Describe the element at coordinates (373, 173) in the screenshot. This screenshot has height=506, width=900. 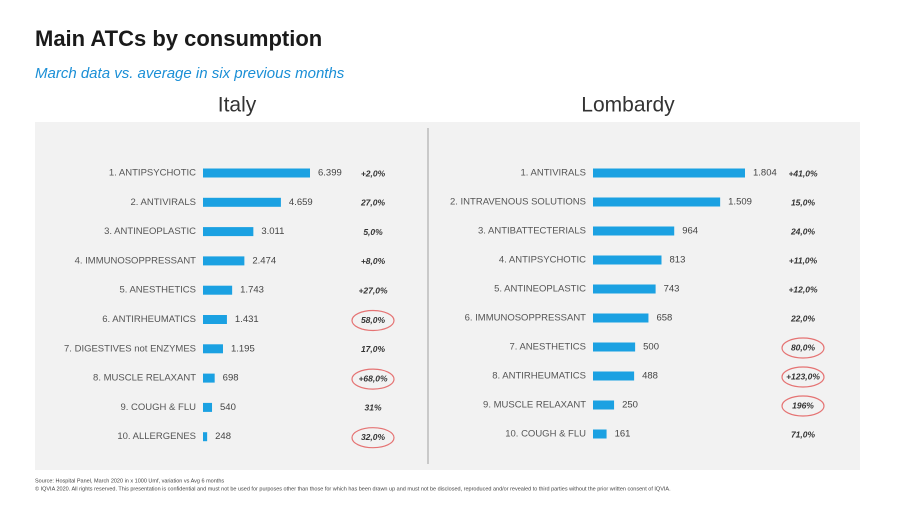
I see `variation-label: +2,0%` at that location.